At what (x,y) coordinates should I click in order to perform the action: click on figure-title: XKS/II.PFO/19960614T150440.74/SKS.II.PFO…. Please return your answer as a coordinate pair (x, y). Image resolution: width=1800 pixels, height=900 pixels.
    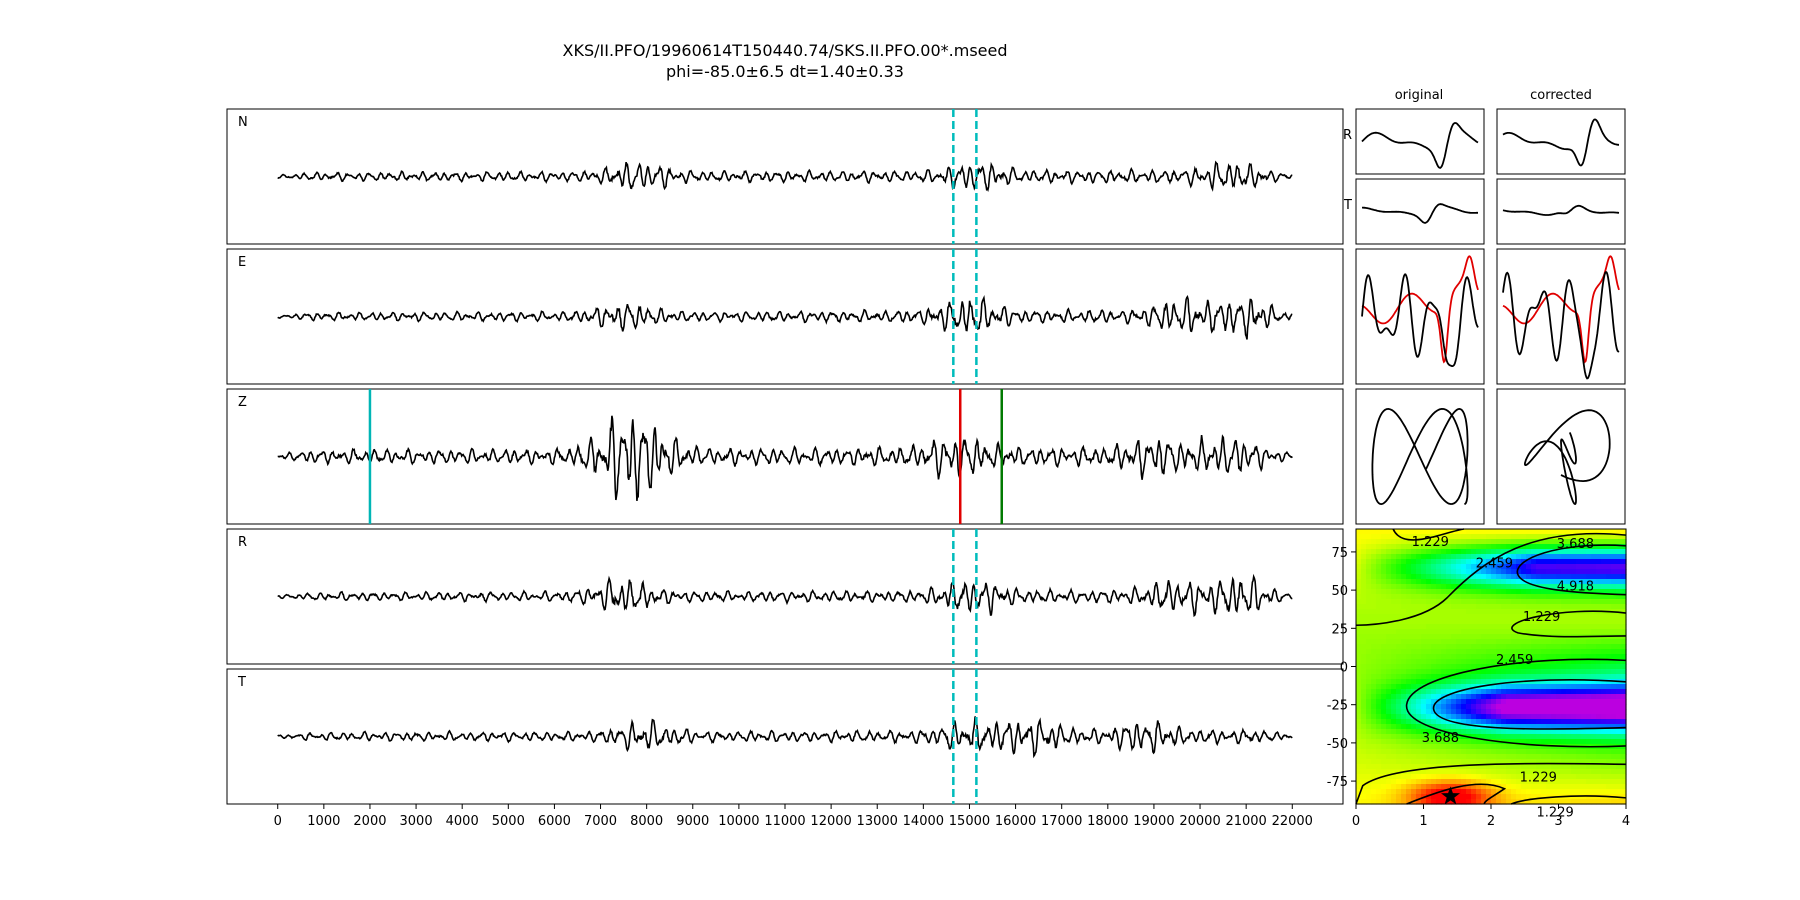
    Looking at the image, I should click on (785, 50).